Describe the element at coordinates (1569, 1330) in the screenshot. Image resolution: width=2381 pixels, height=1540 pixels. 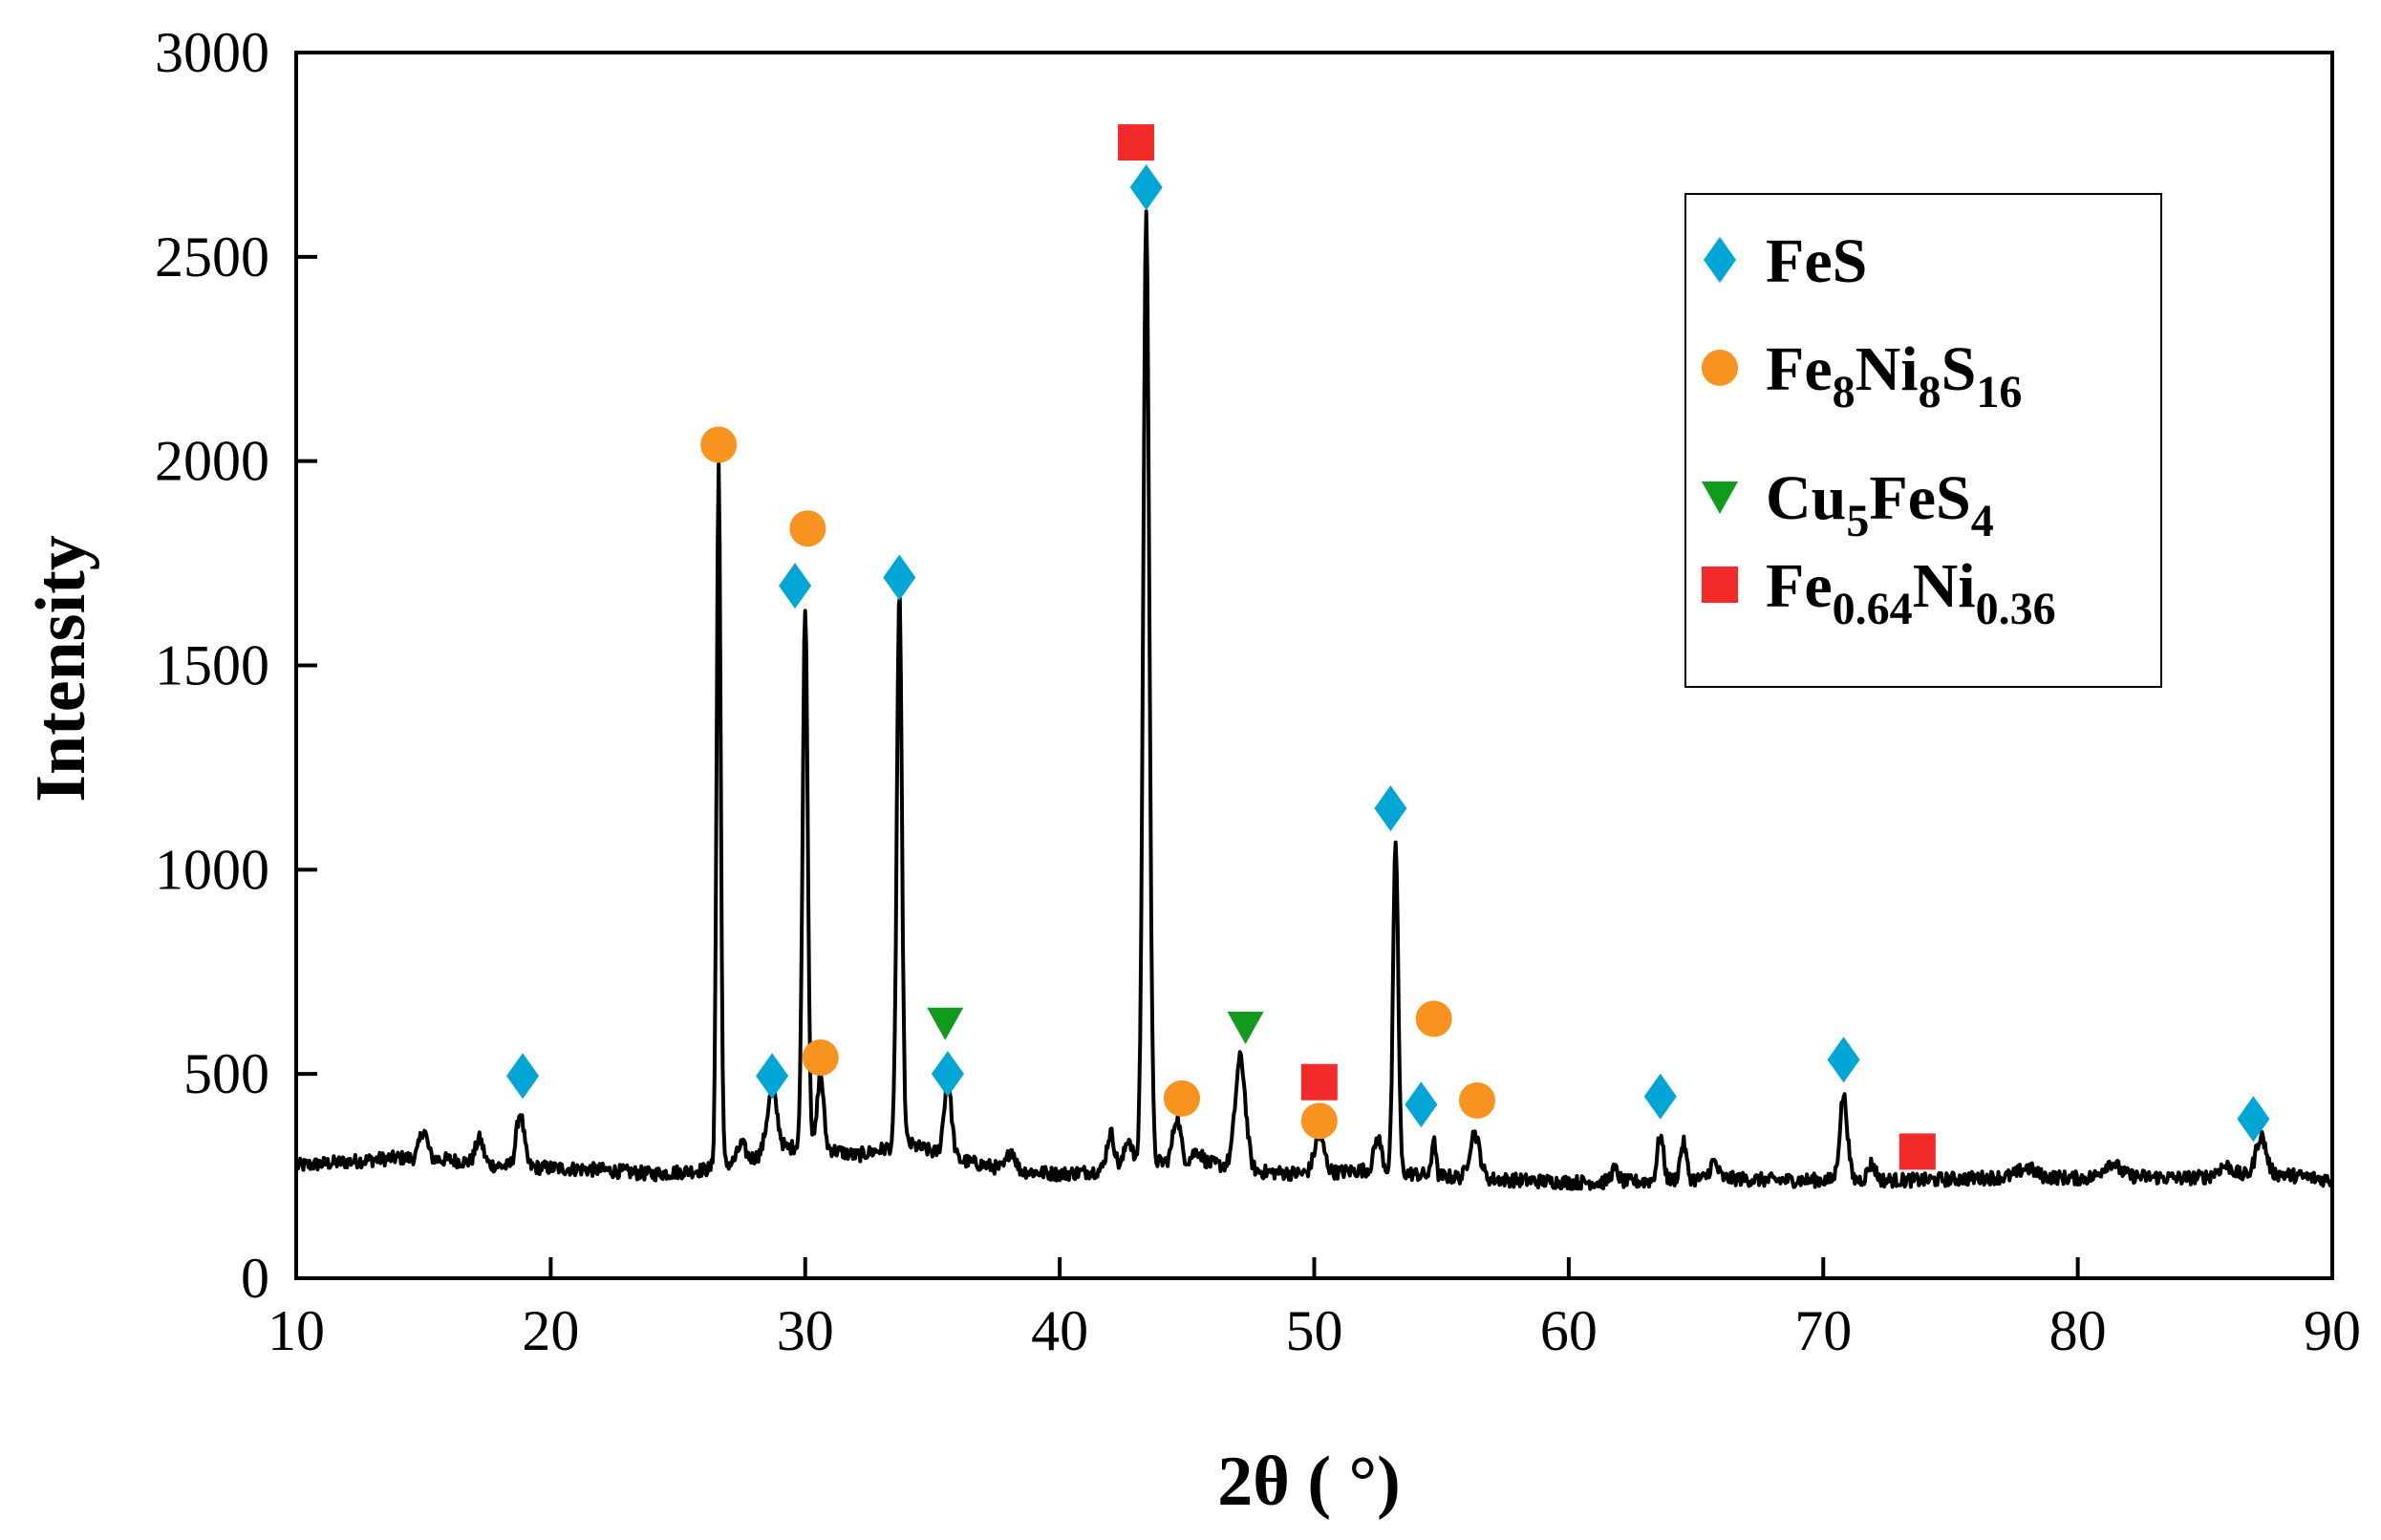
I see `x-tick-label: 60` at that location.